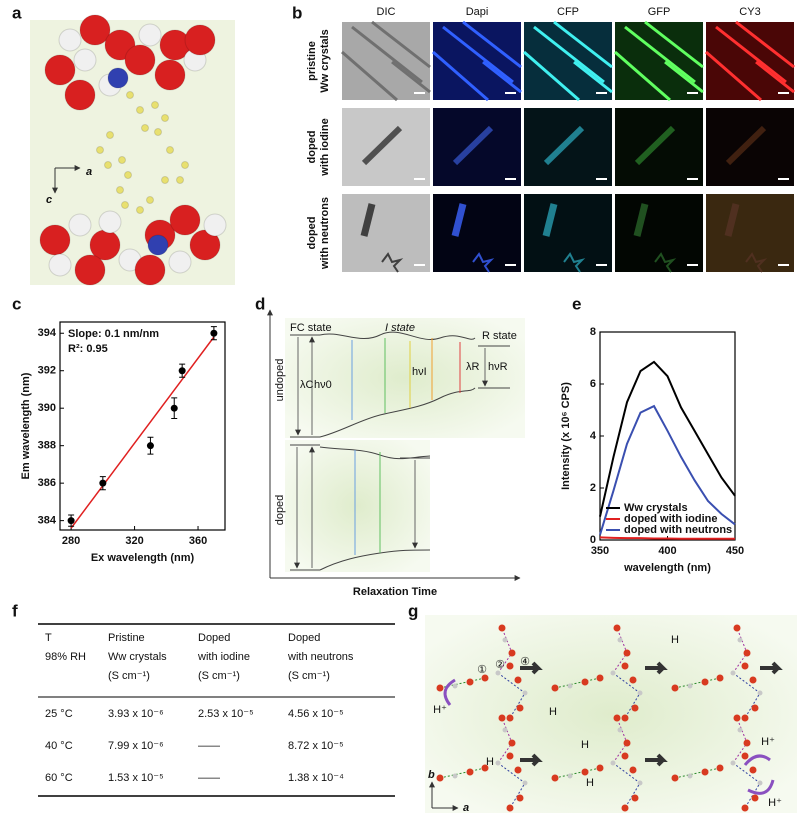 This screenshot has height=817, width=800. Describe the element at coordinates (473, 367) in the screenshot. I see `transition-label: λR` at that location.